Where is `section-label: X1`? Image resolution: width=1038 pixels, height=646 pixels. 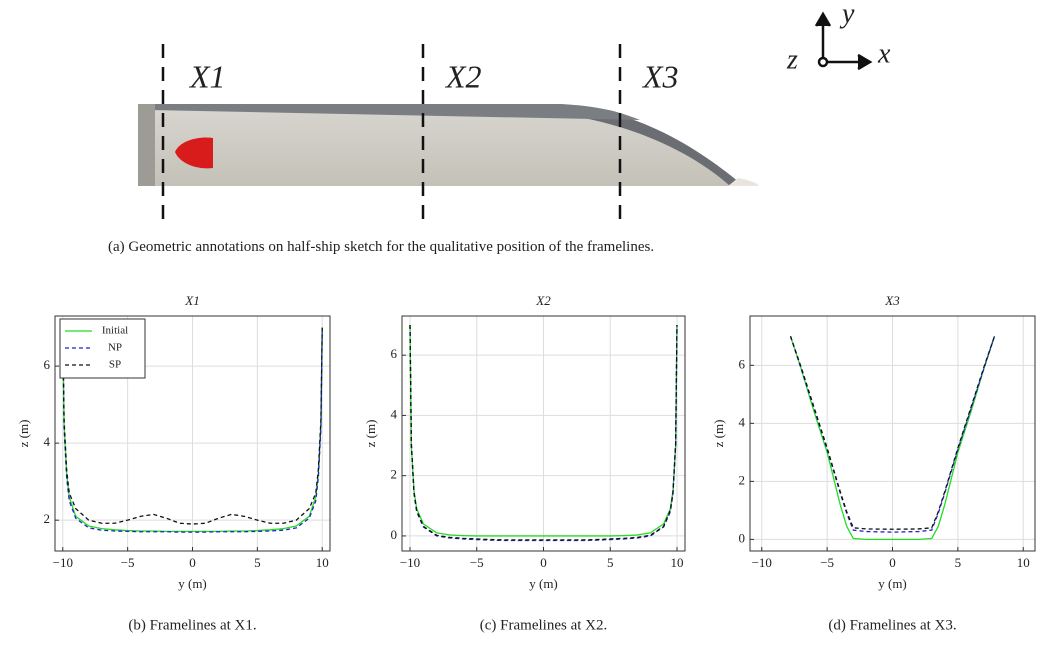
section-label: X1 is located at coordinates (207, 76).